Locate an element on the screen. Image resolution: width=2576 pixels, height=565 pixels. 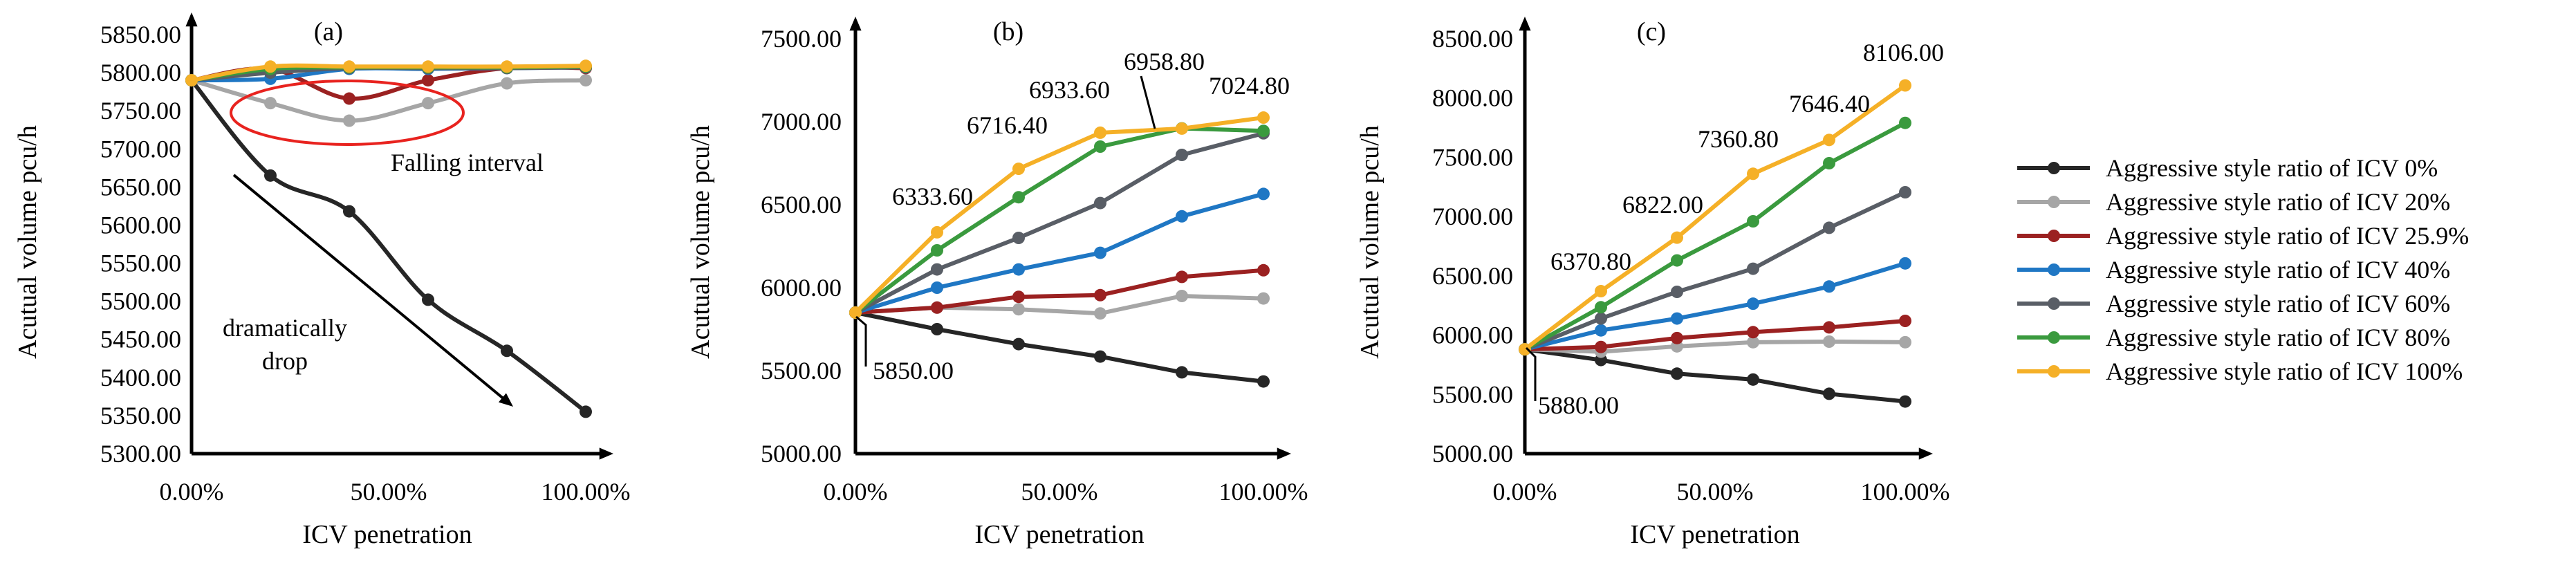
legend-label: Aggressive style ratio of ICV 80% is located at coordinates (2278, 337).